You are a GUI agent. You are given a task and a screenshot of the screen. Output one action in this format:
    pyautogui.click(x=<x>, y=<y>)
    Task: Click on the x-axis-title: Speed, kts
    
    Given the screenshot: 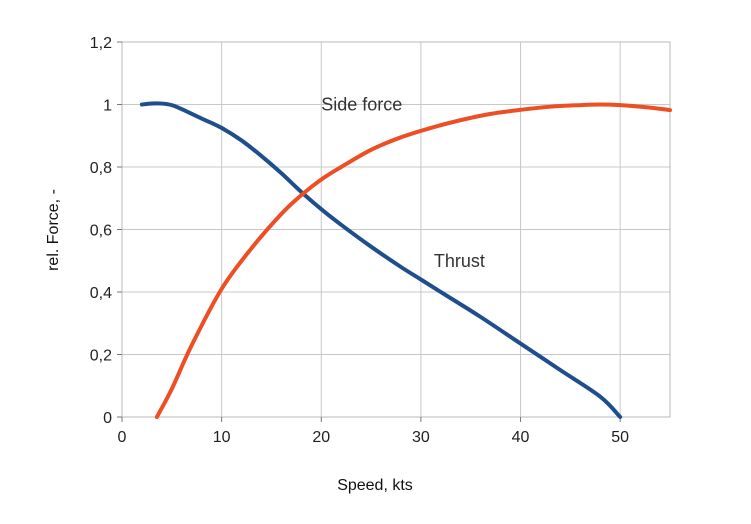 What is the action you would take?
    pyautogui.click(x=375, y=485)
    